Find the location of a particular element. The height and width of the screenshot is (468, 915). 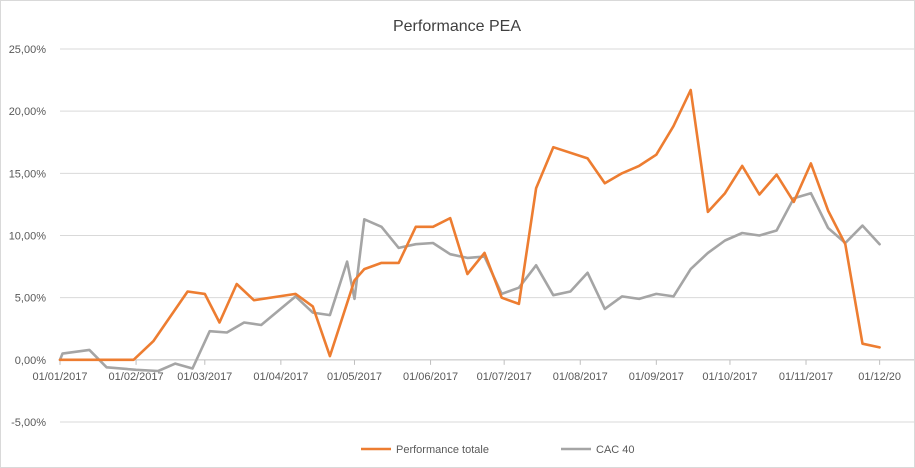

y-tick-label: 20,00% is located at coordinates (28, 112).